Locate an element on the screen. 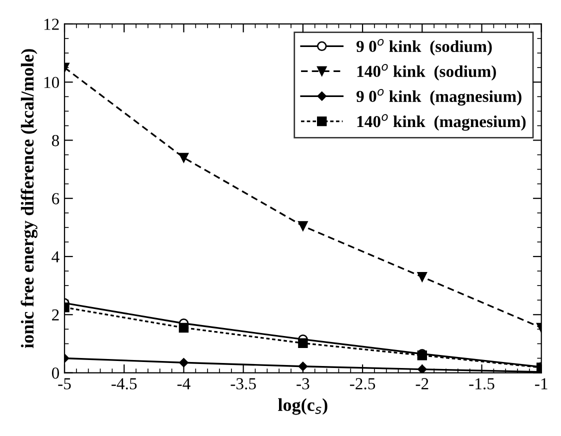 The width and height of the screenshot is (561, 436). x-tick-label: -4 is located at coordinates (183, 384).